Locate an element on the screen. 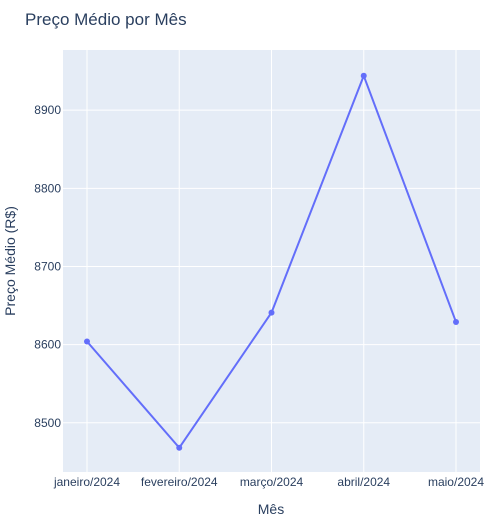 The height and width of the screenshot is (525, 500). y-tick-label: 8600 is located at coordinates (47, 345).